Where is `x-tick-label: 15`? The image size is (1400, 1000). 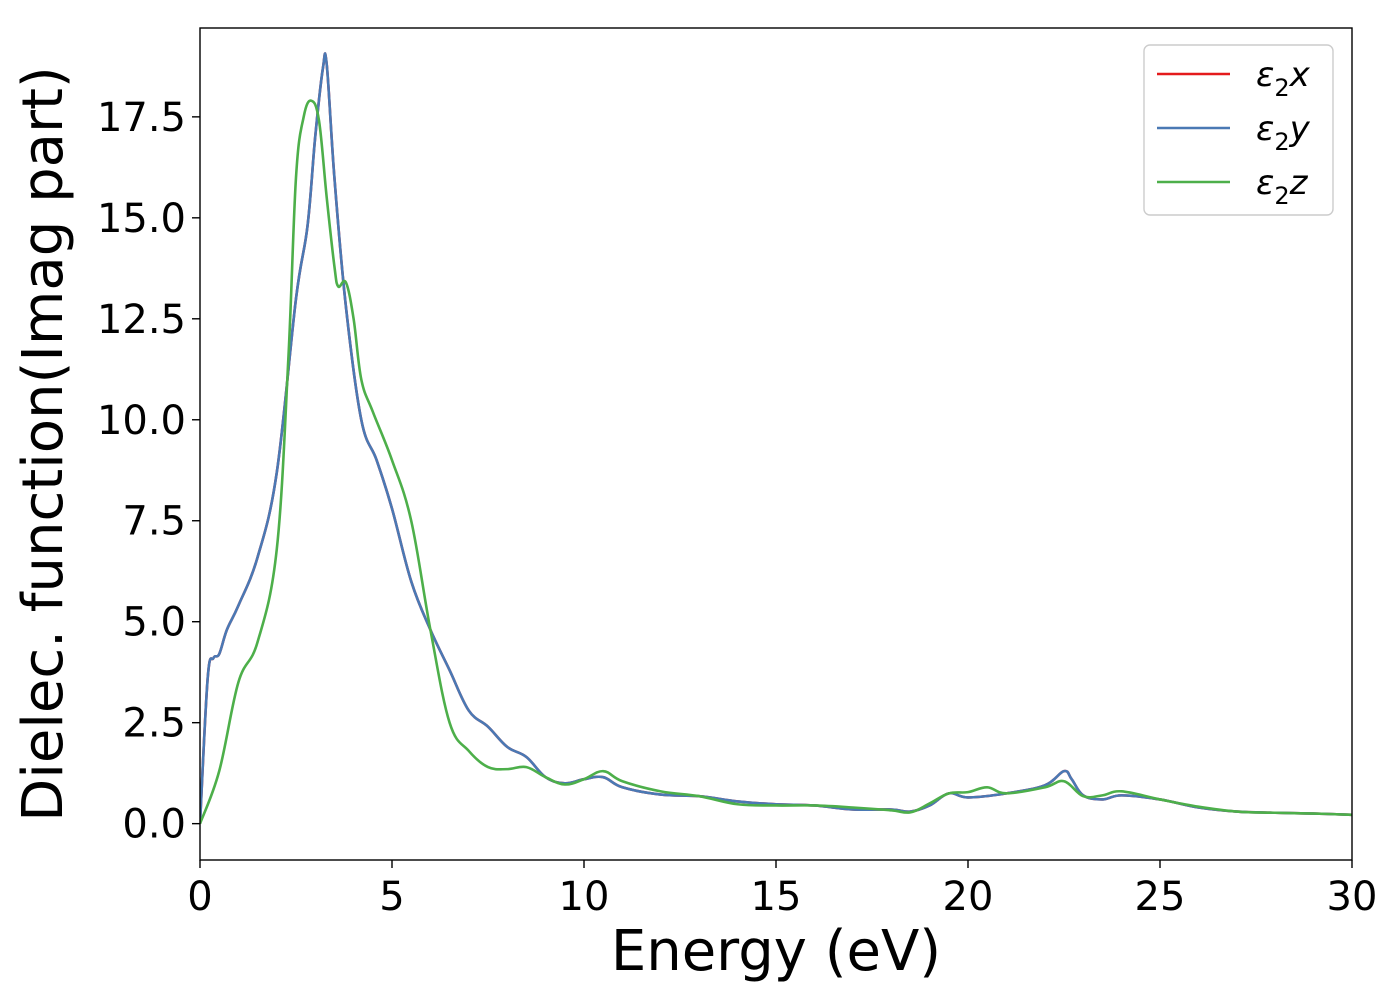
x-tick-label: 15 is located at coordinates (776, 897).